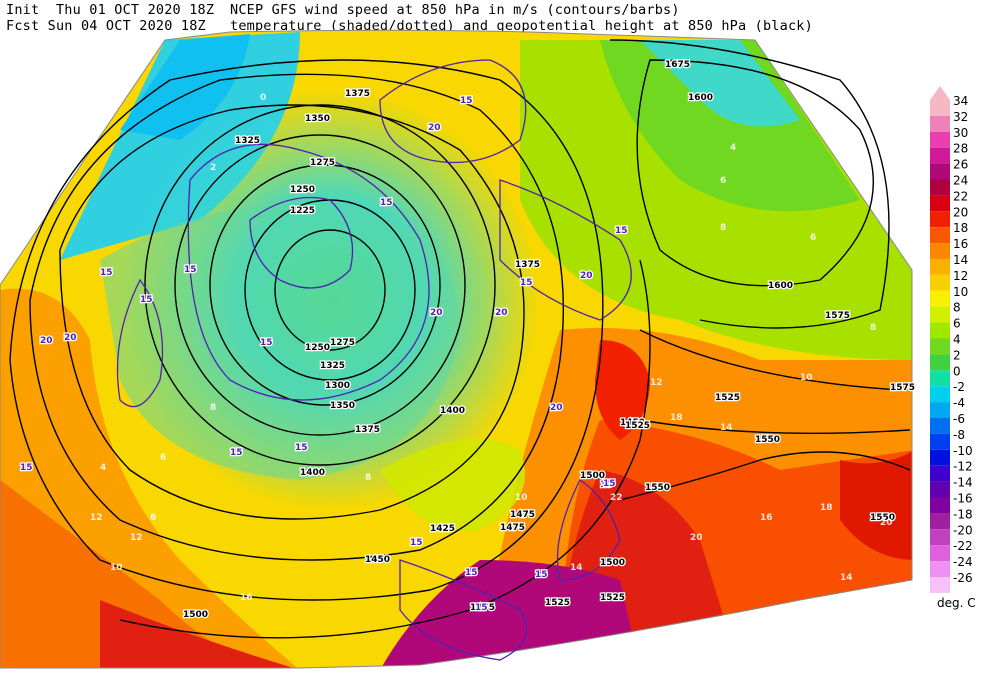 Image resolution: width=1000 pixels, height=680 pixels. What do you see at coordinates (963, 499) in the screenshot?
I see `legend-level-label: -16` at bounding box center [963, 499].